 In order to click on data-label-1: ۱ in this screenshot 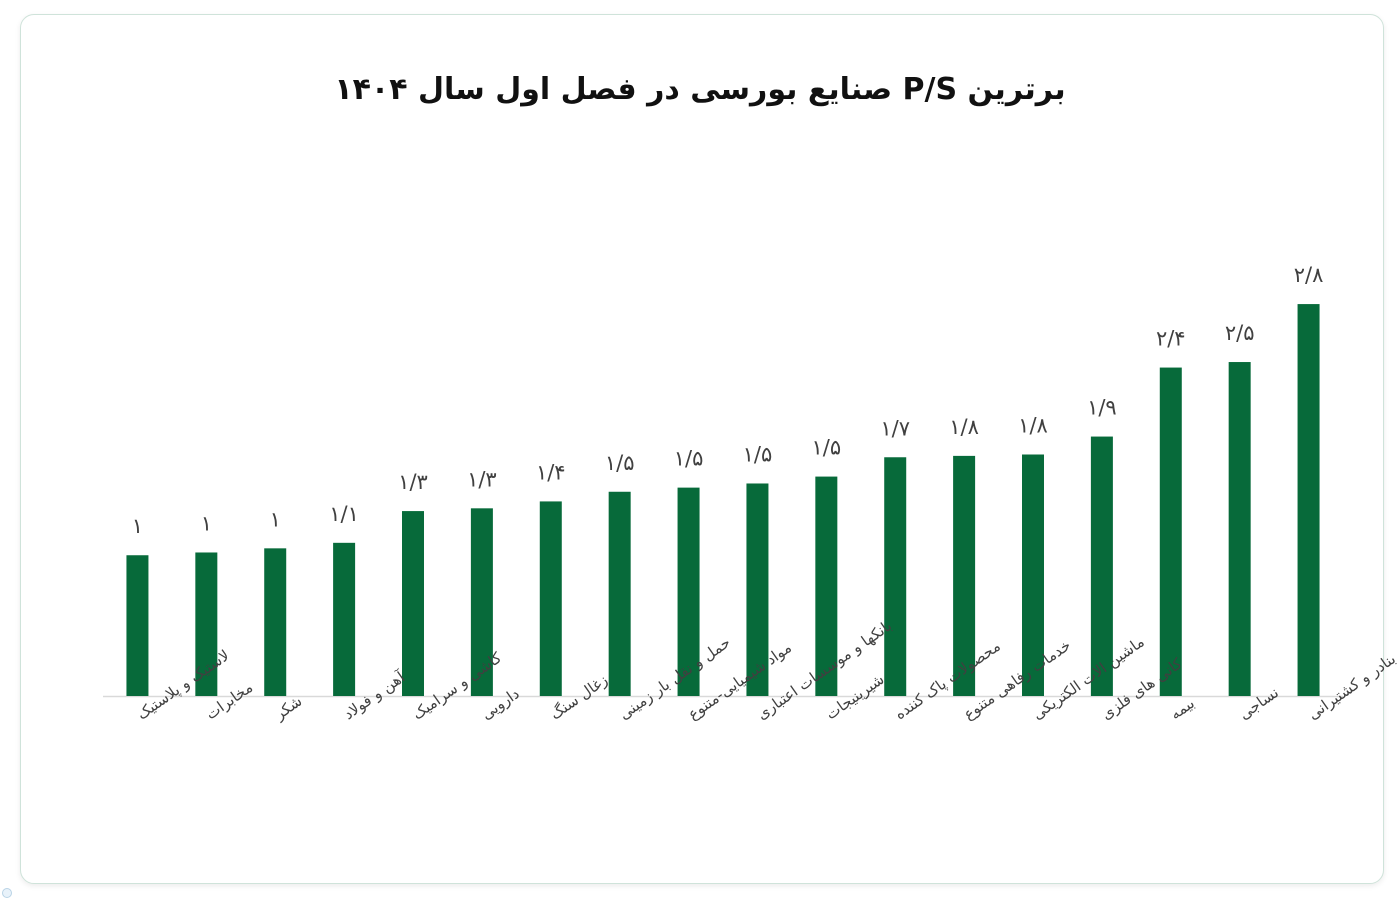, I will do `click(137, 526)`.